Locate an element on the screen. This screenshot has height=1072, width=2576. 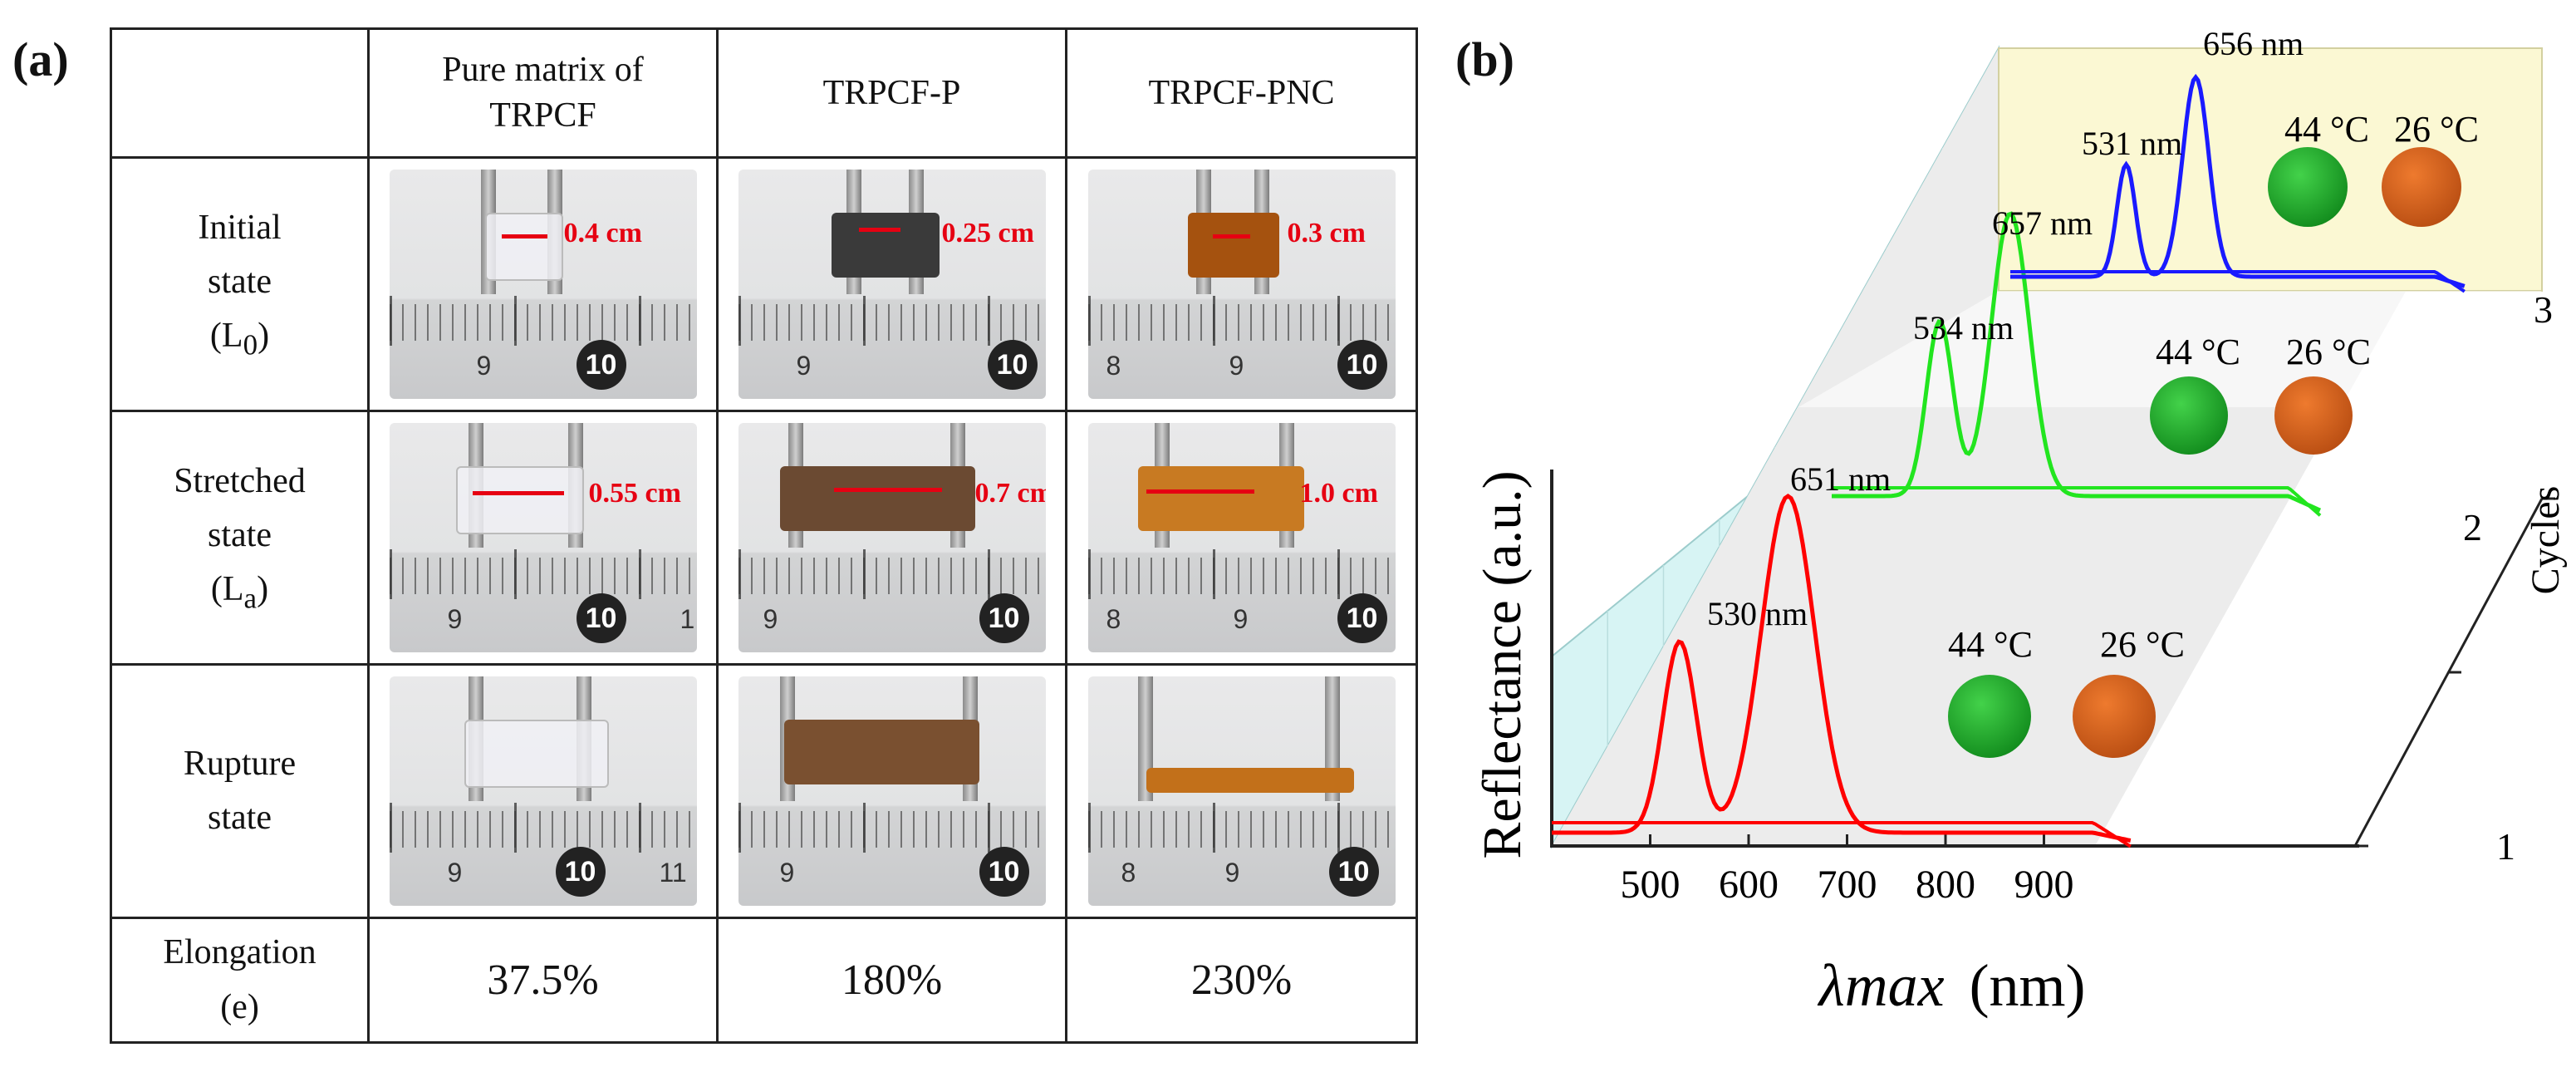
row-label-subscript: a is located at coordinates (250, 598).